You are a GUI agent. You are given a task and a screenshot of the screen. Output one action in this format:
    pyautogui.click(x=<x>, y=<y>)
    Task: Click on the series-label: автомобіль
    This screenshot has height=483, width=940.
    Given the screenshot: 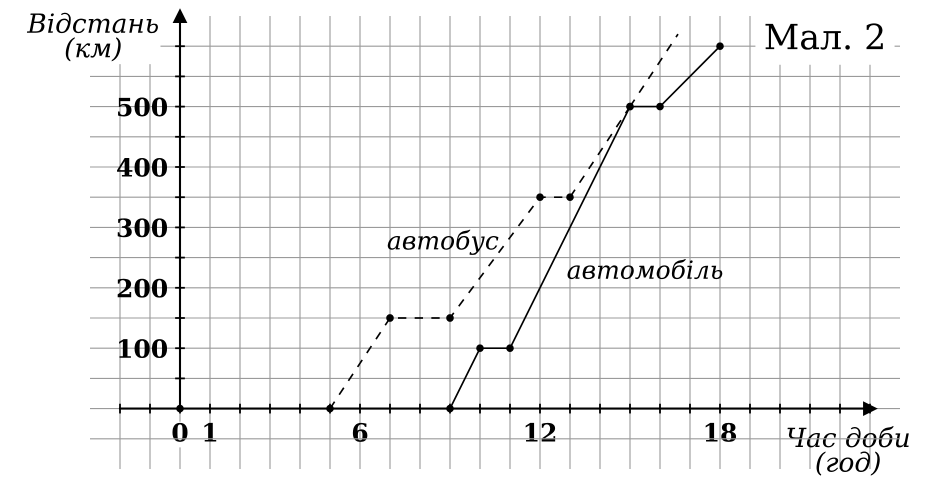 What is the action you would take?
    pyautogui.click(x=645, y=269)
    